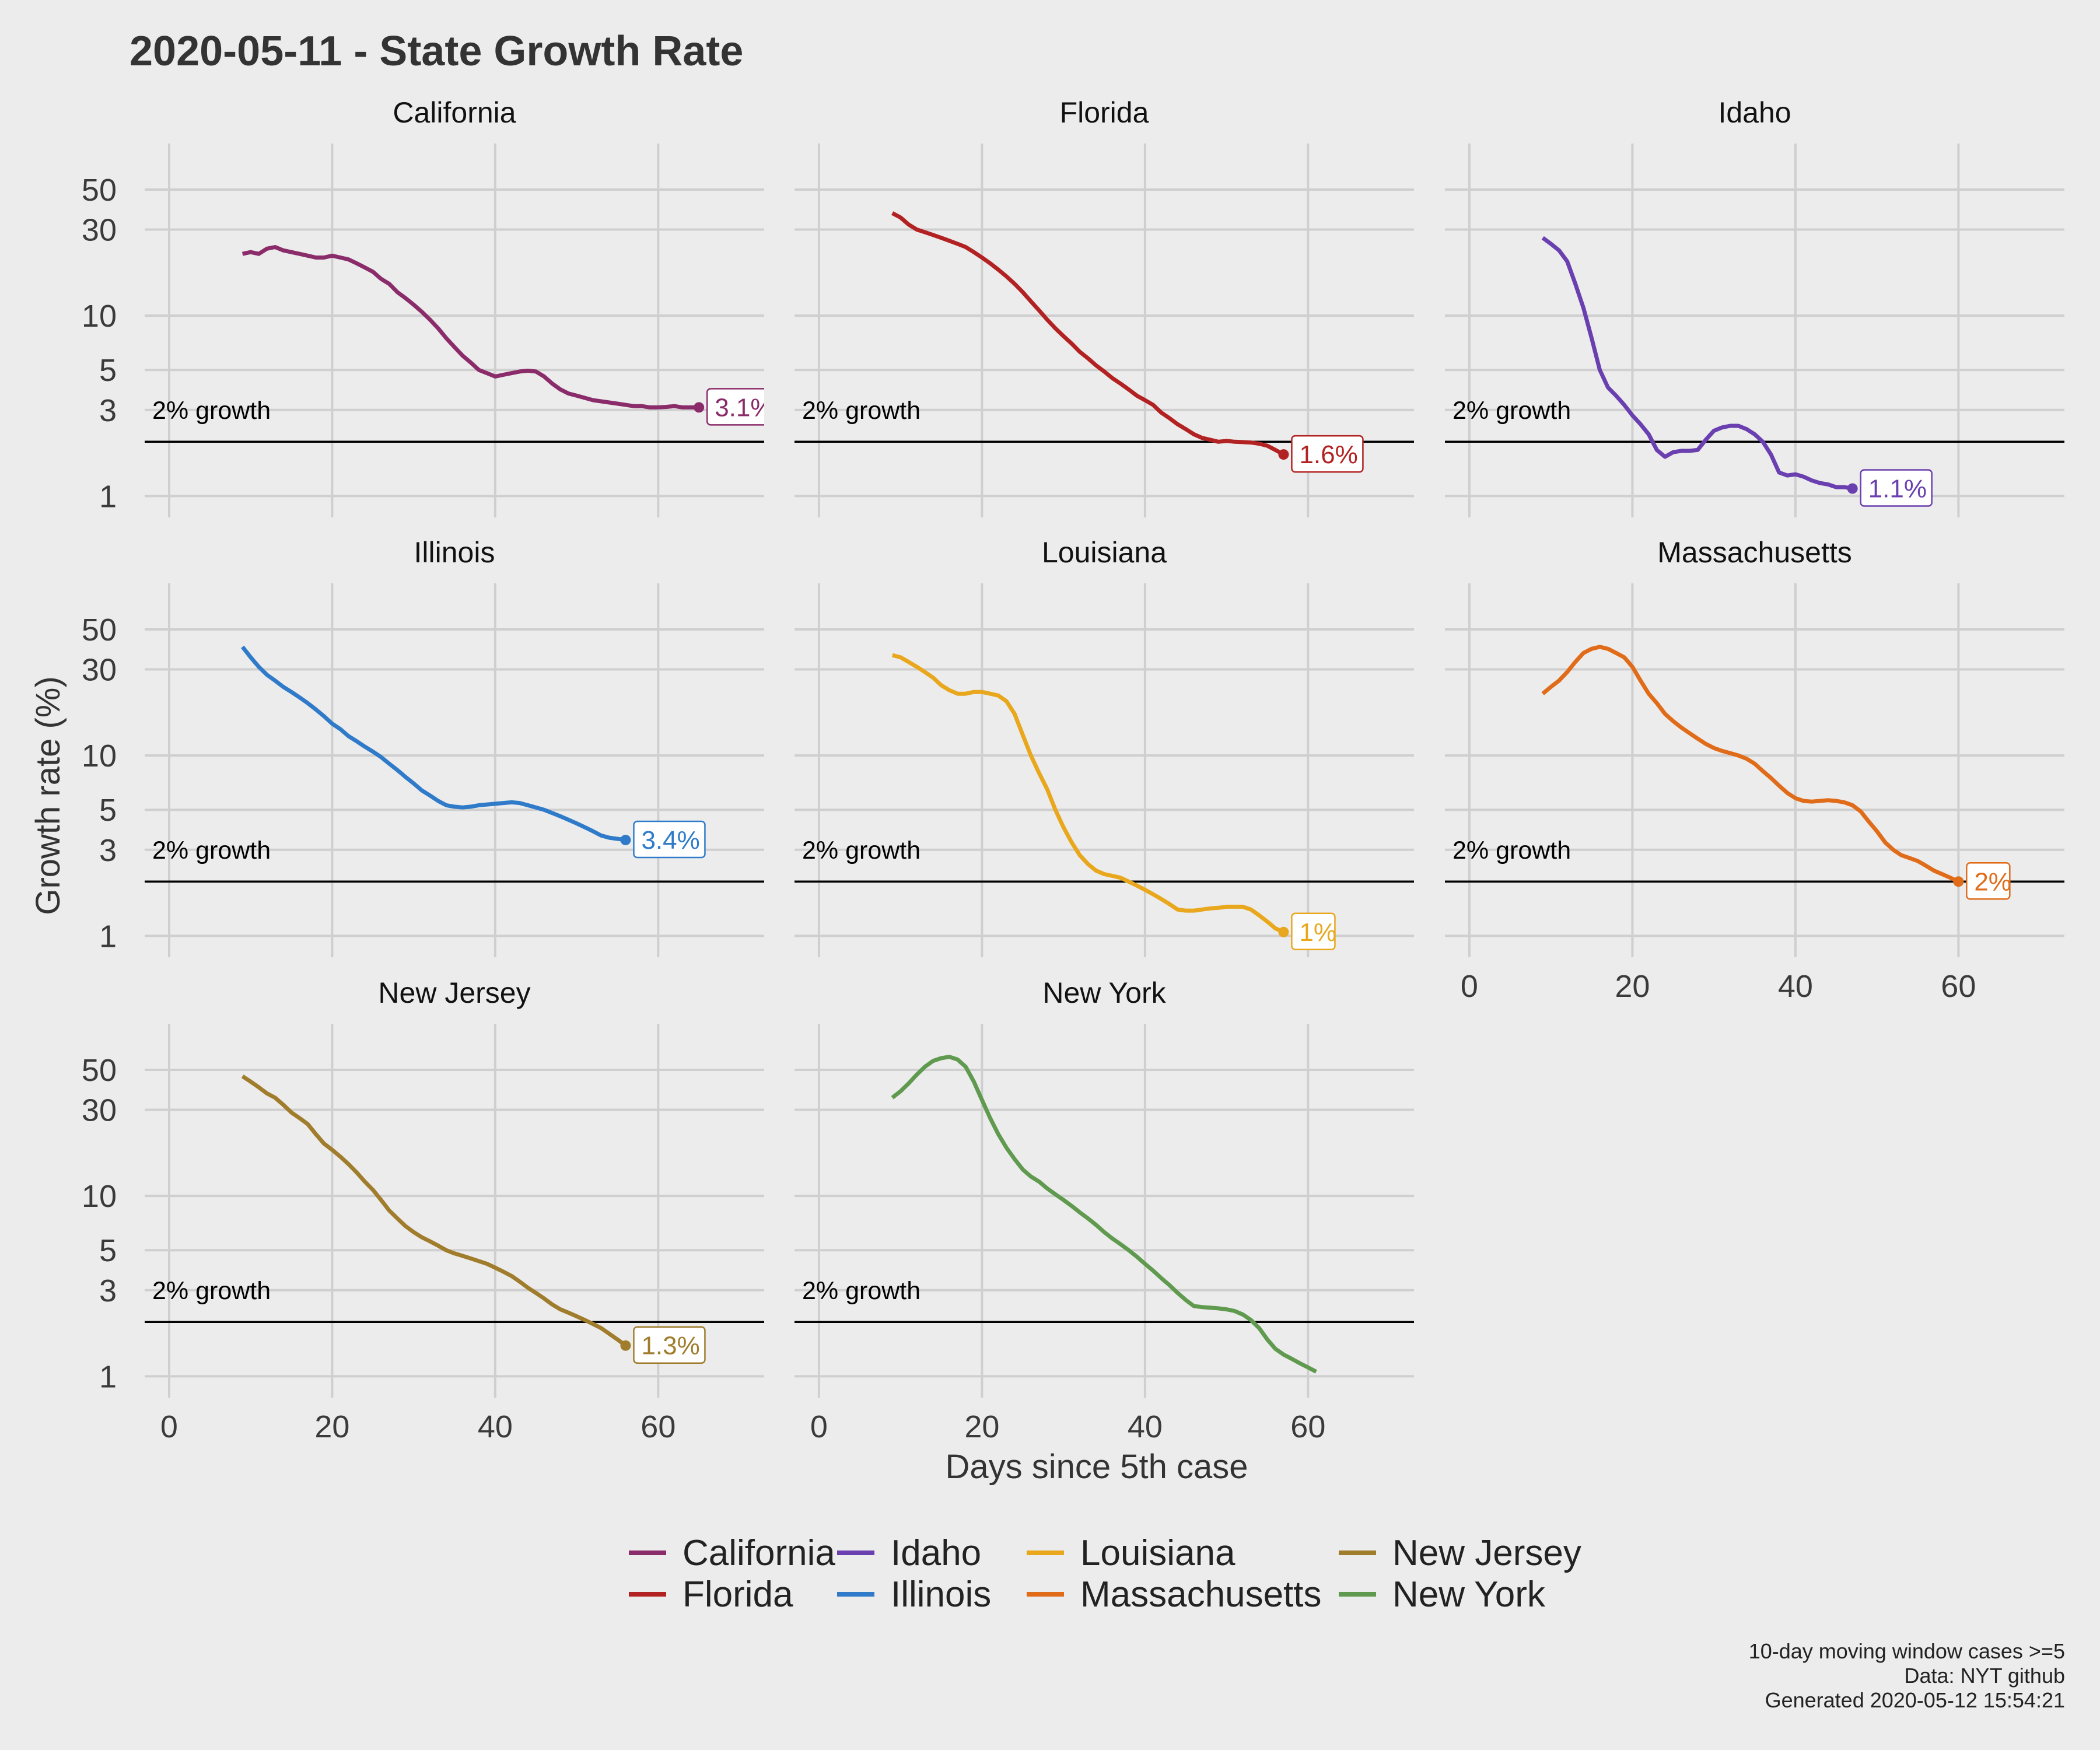 The height and width of the screenshot is (1750, 2100). Describe the element at coordinates (433, 743) in the screenshot. I see `series-line-illinois` at that location.